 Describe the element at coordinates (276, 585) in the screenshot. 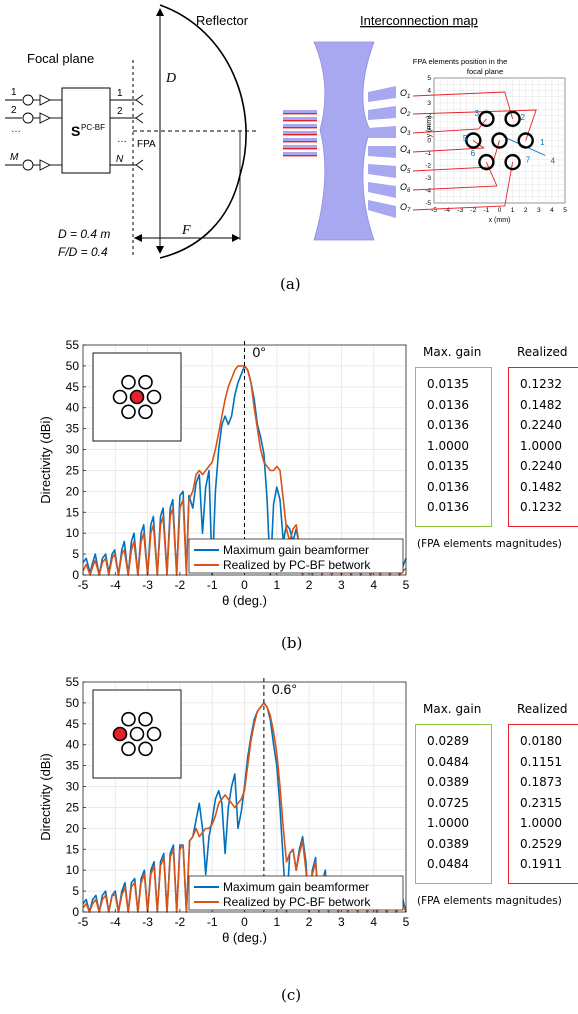

I see `x-tick-label: 1` at that location.